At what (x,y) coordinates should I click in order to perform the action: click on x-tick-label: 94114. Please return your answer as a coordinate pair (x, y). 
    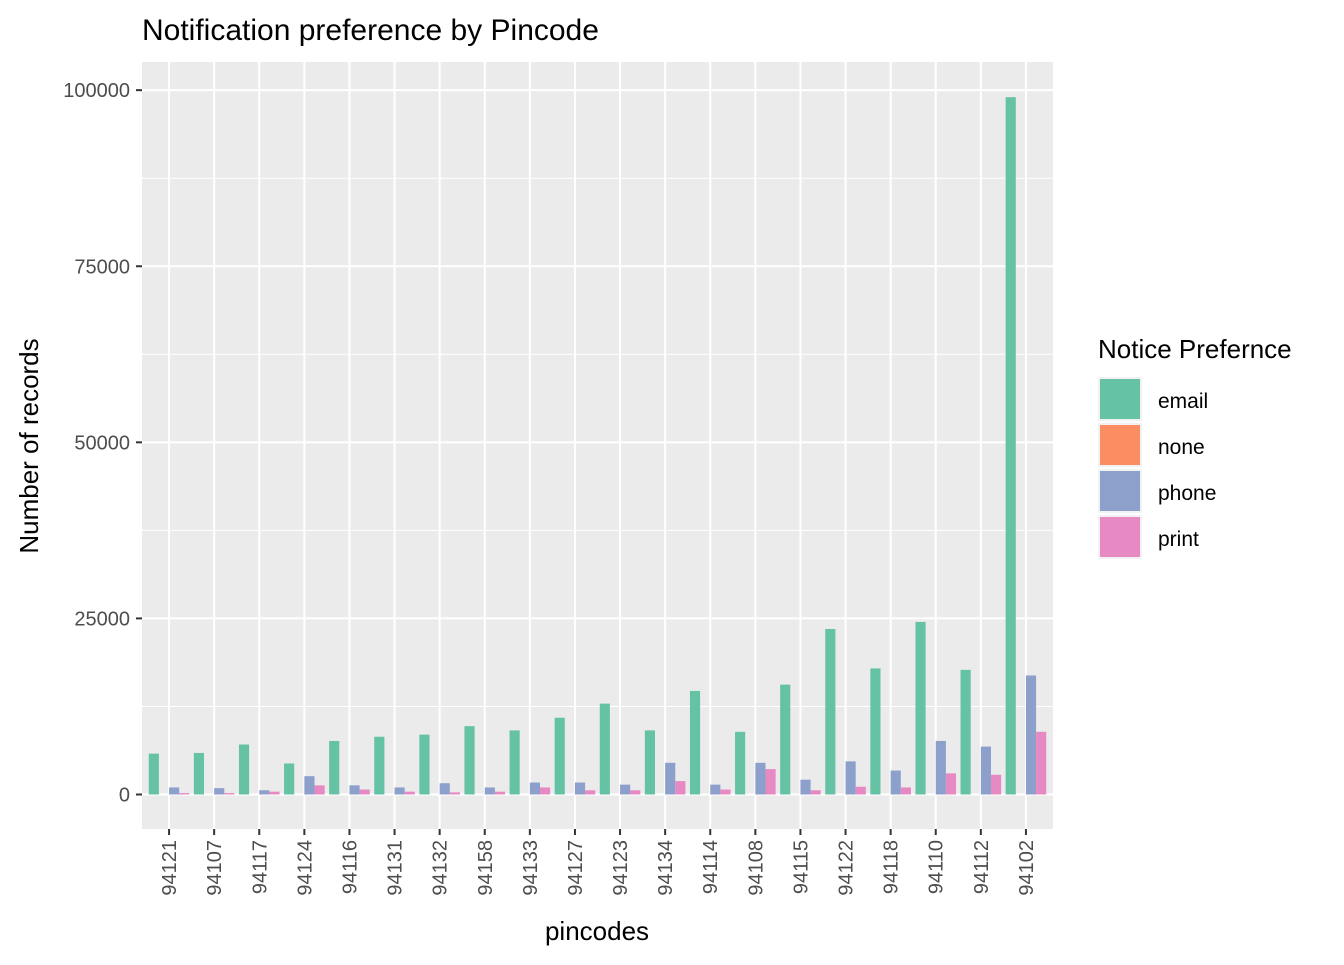
    Looking at the image, I should click on (711, 867).